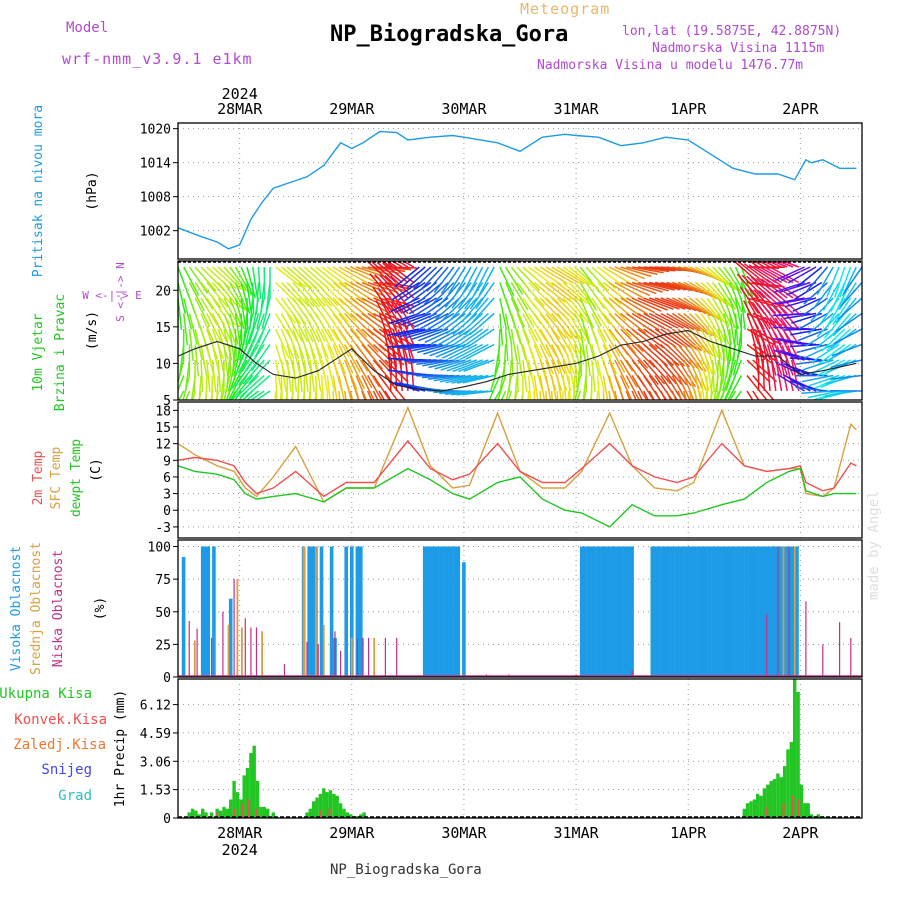 The width and height of the screenshot is (900, 900). I want to click on bottom-day-label-3: 31MAR, so click(576, 833).